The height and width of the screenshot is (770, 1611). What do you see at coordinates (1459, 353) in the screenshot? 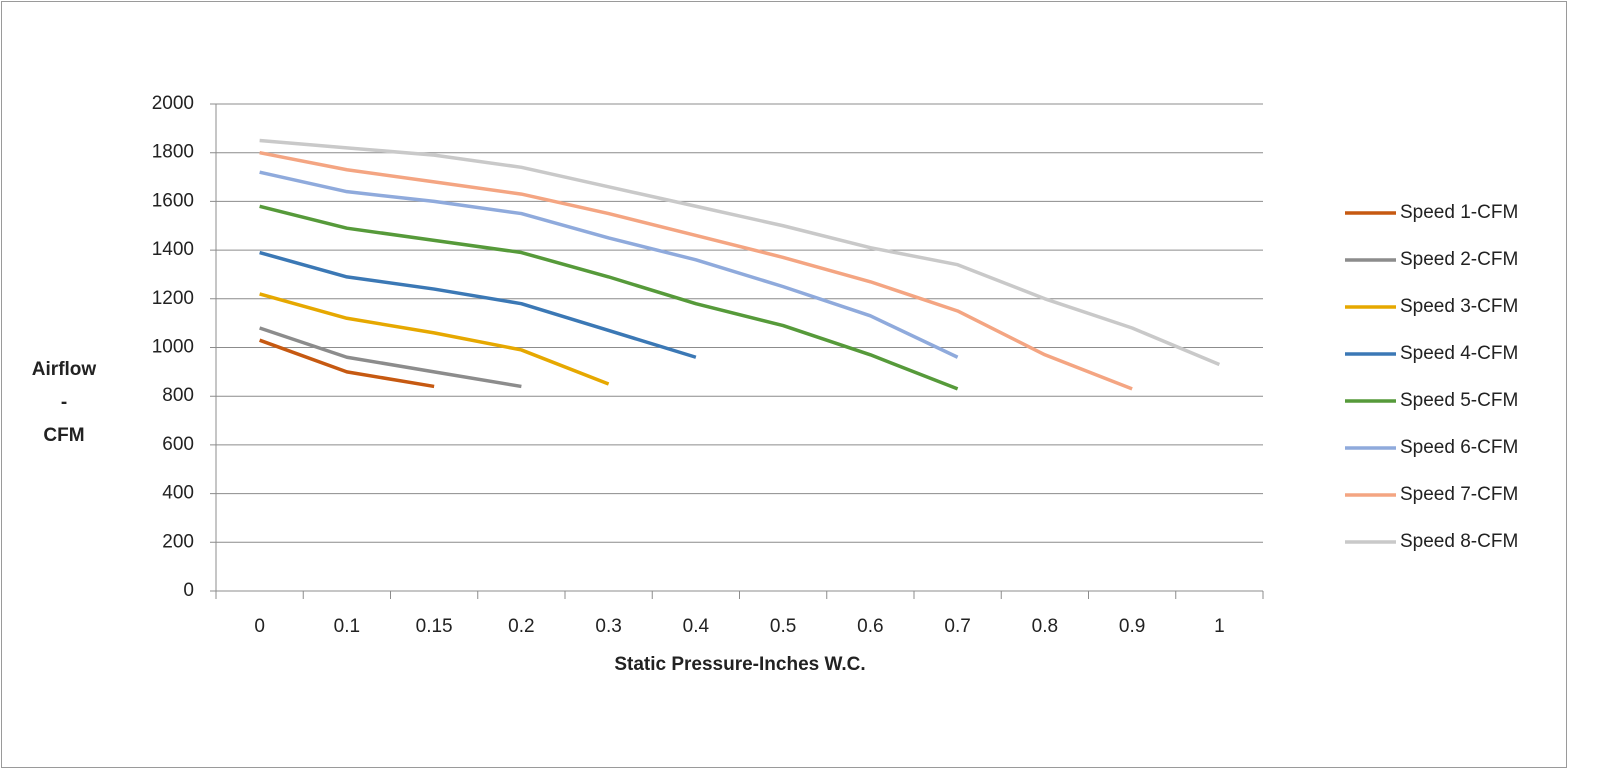
I see `legend-label: Speed 4-CFM` at bounding box center [1459, 353].